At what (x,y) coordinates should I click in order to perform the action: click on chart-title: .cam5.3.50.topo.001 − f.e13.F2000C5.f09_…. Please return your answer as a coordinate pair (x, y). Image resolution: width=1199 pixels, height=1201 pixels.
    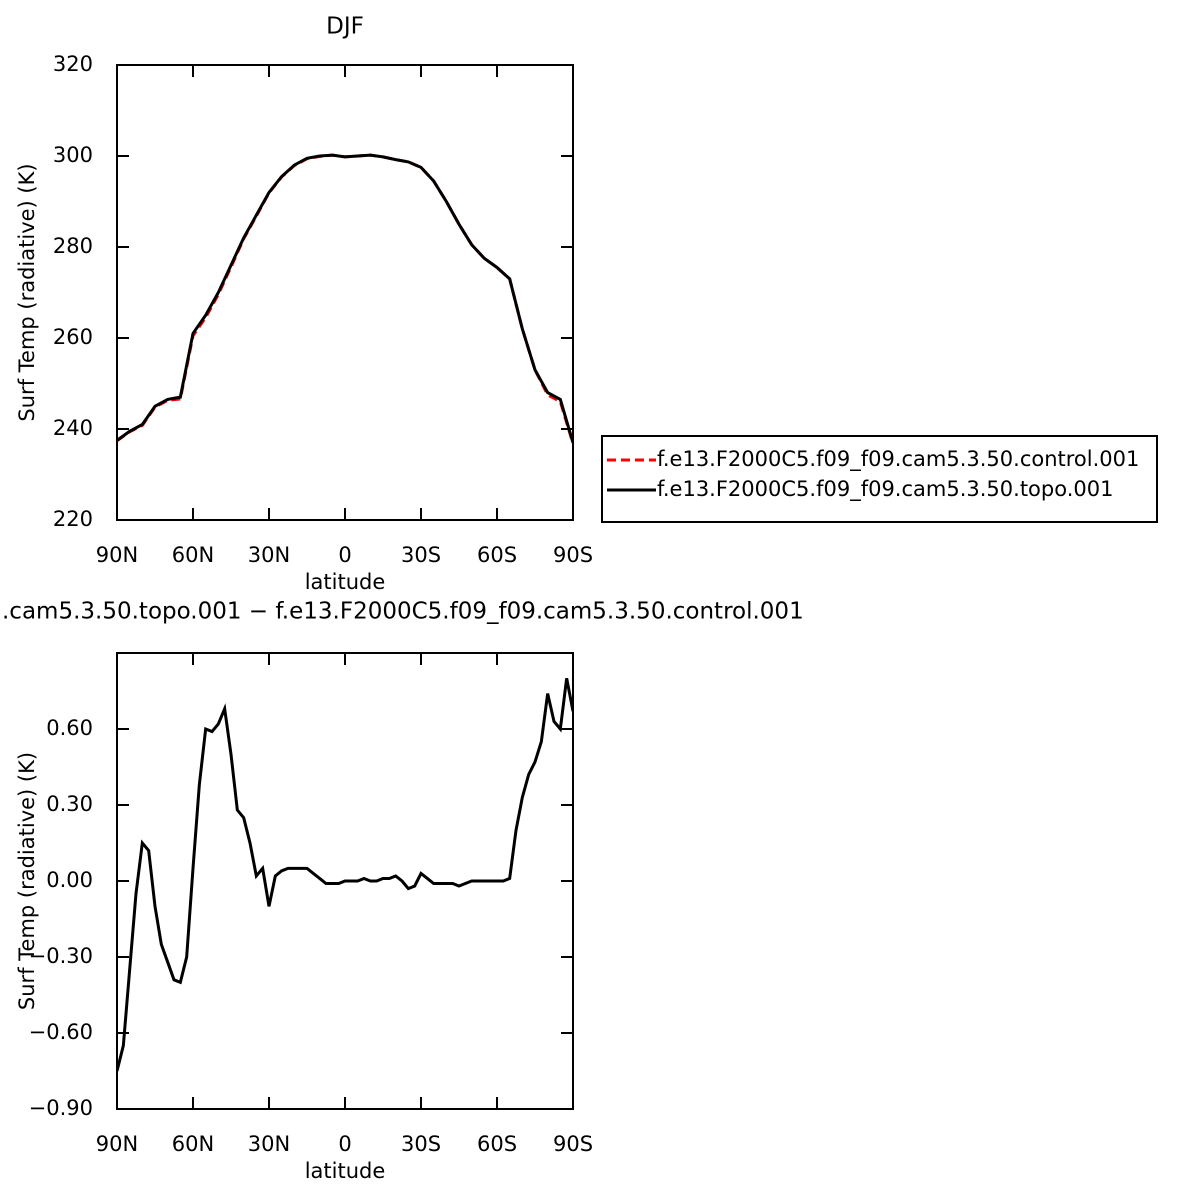
    Looking at the image, I should click on (403, 612).